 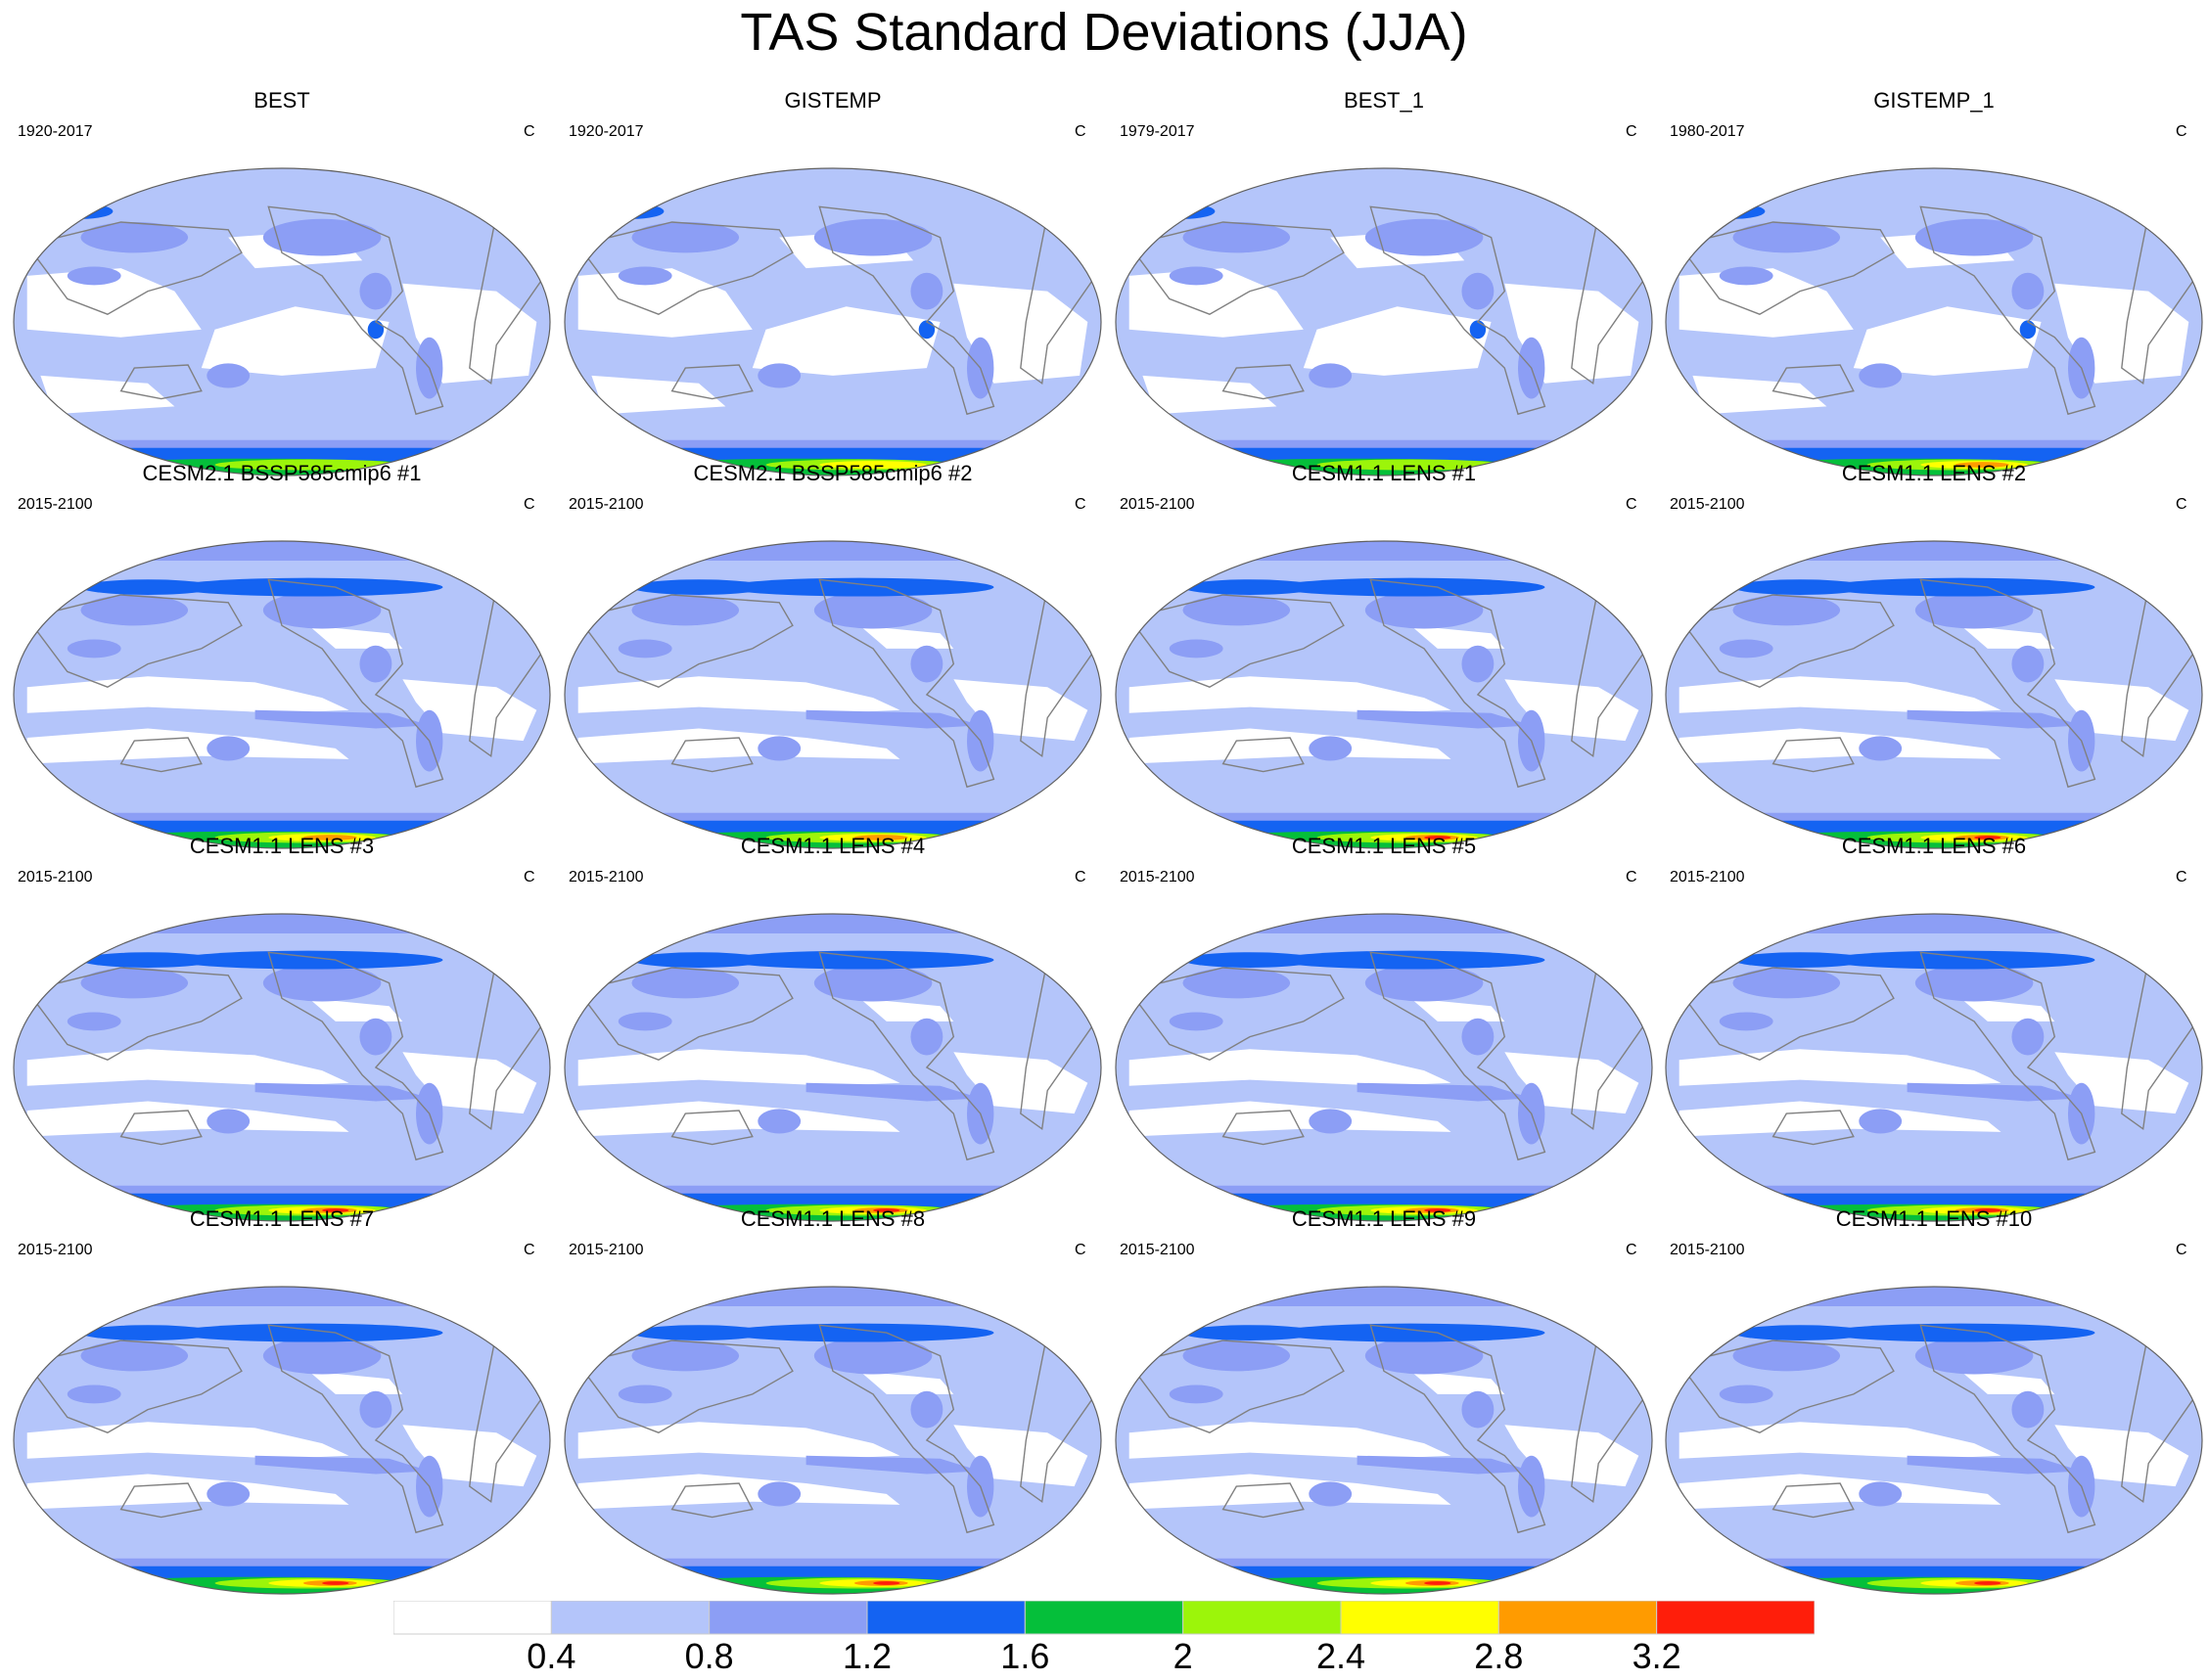 I want to click on map-panel: CESM1.1 LENS #6 2015-2100 C, so click(x=1934, y=1028).